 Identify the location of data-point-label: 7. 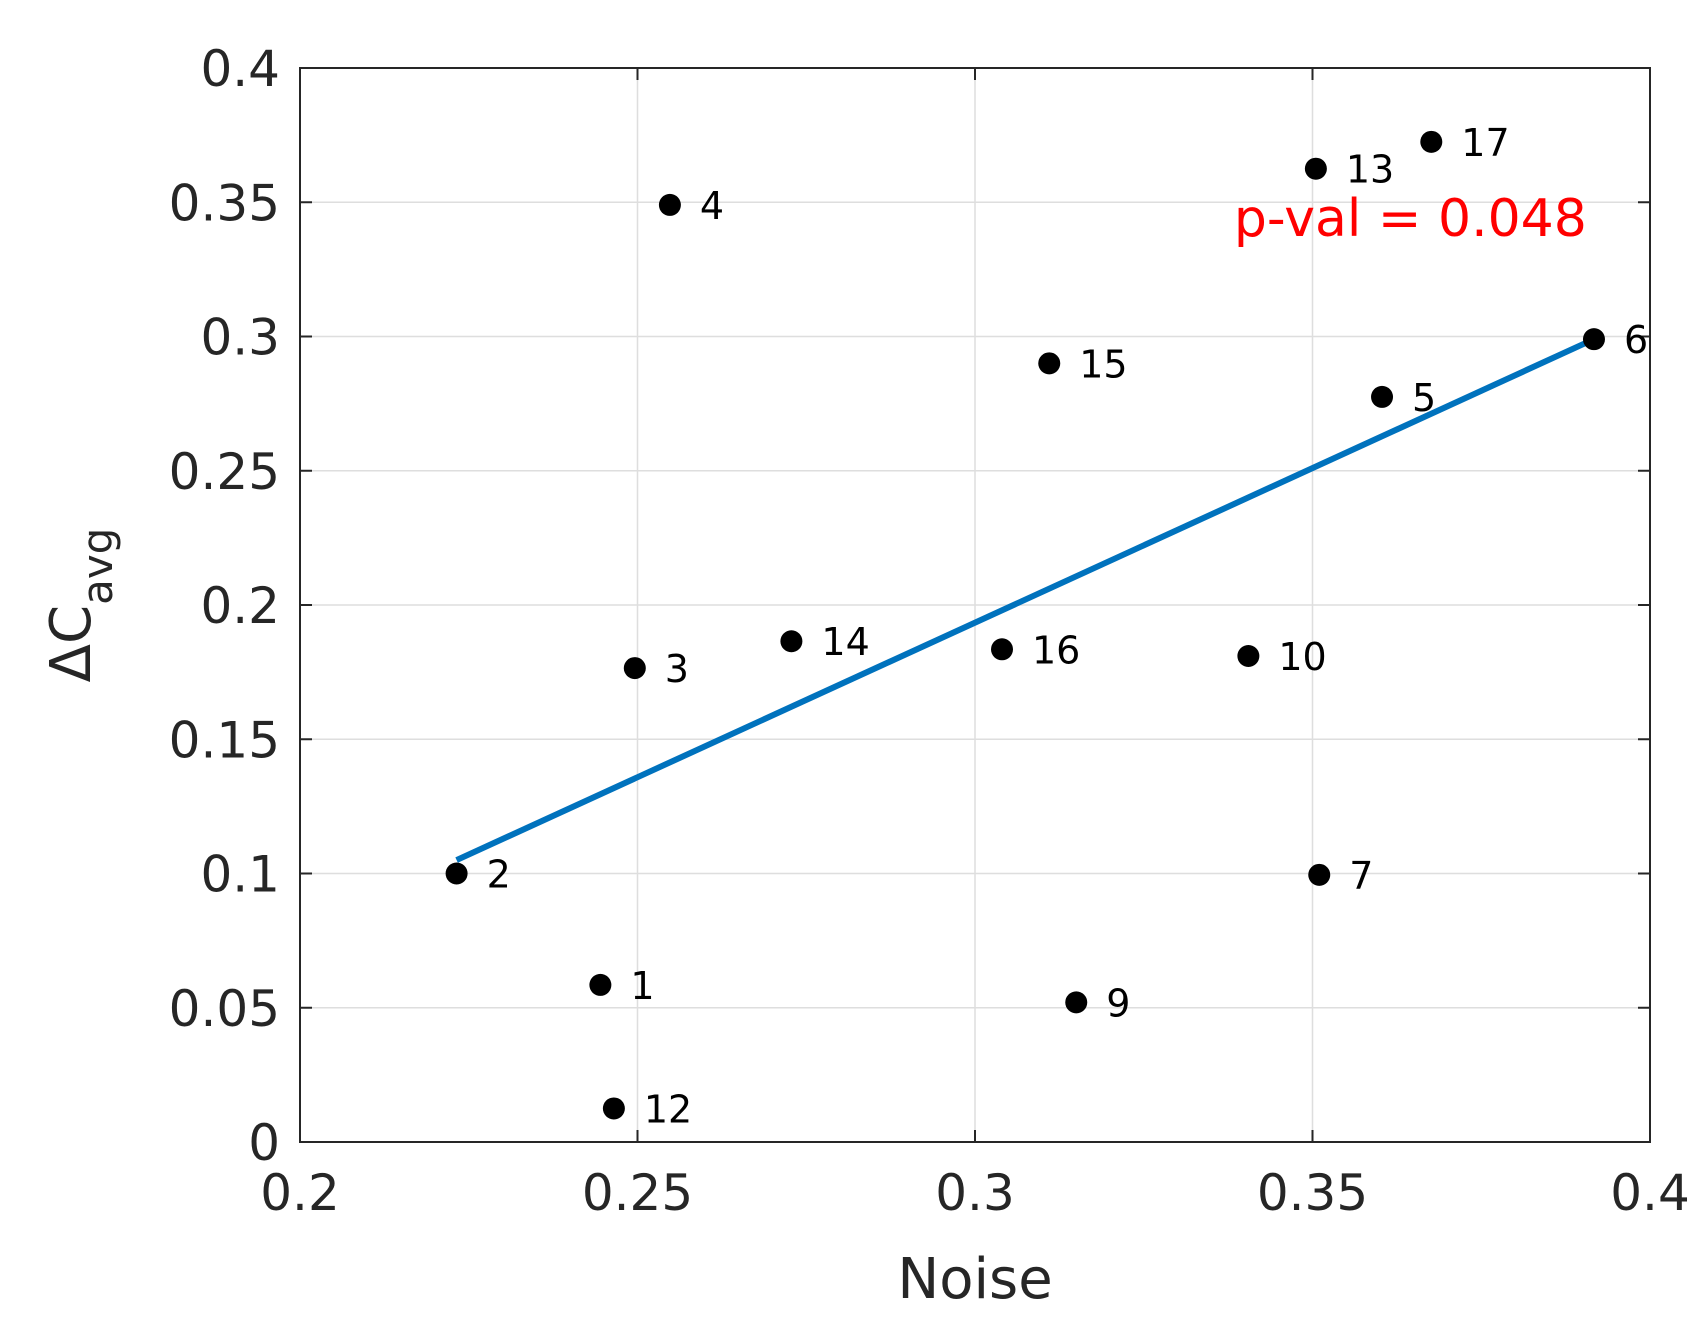
(1361, 876).